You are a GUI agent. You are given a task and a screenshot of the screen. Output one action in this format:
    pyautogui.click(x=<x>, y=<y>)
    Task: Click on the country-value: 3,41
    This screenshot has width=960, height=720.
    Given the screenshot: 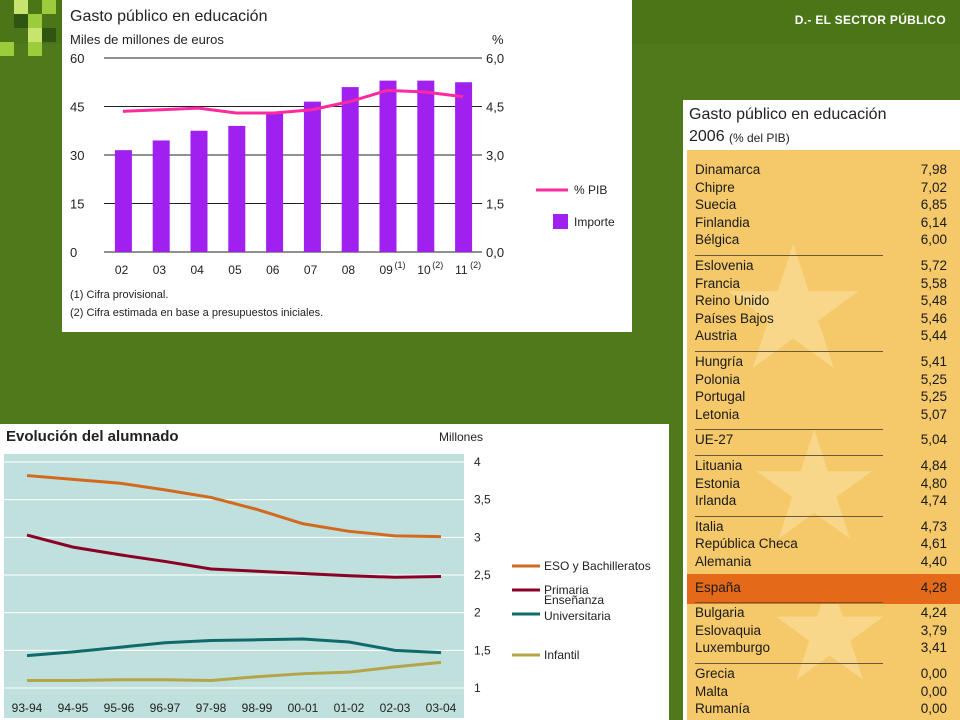 What is the action you would take?
    pyautogui.click(x=933, y=648)
    